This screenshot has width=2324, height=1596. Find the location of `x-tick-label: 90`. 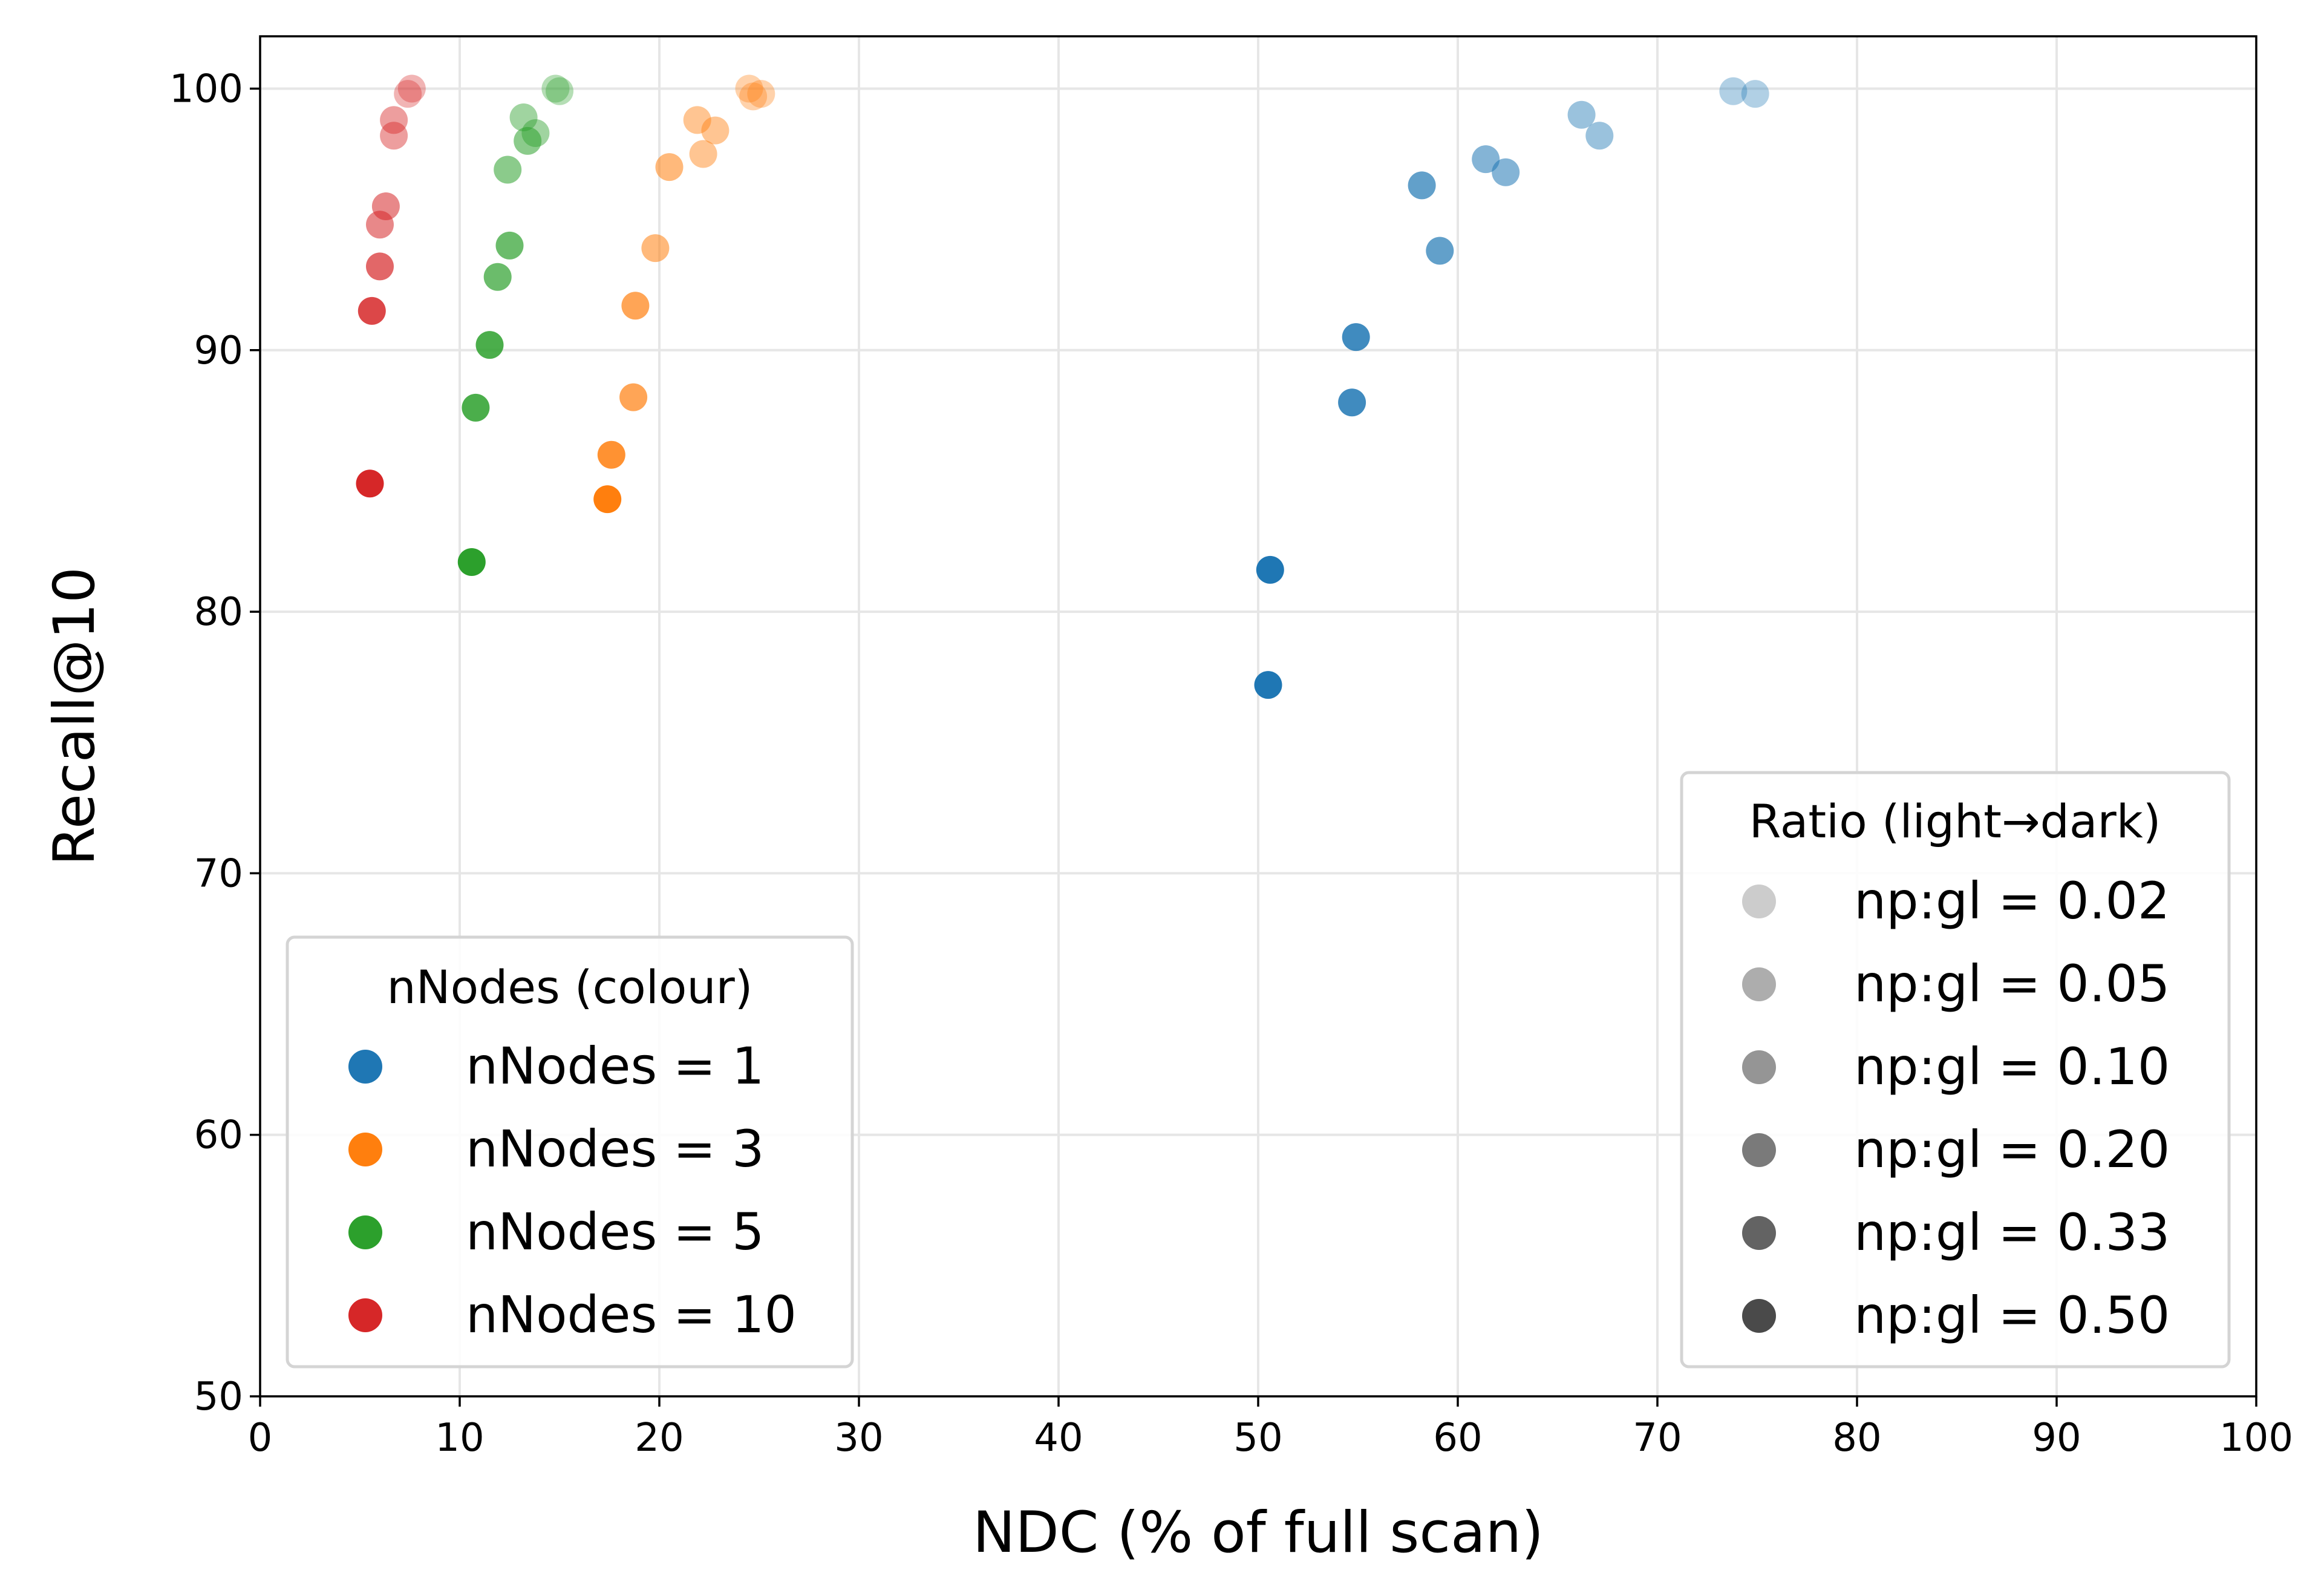

x-tick-label: 90 is located at coordinates (2056, 1438).